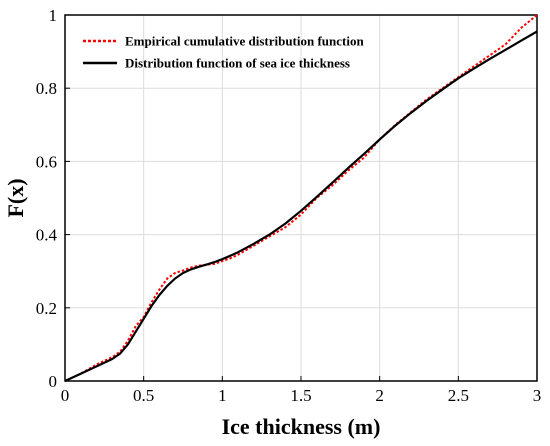 This screenshot has height=446, width=550. I want to click on y-axis-label: F(x), so click(15, 197).